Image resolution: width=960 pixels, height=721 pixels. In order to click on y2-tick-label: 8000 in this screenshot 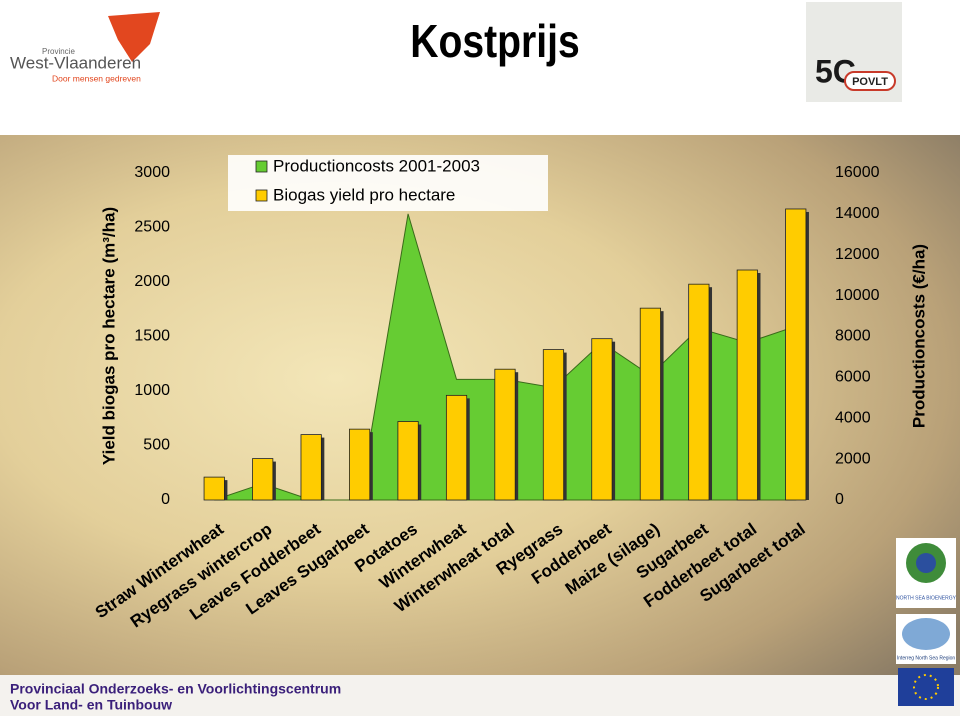, I will do `click(853, 336)`.